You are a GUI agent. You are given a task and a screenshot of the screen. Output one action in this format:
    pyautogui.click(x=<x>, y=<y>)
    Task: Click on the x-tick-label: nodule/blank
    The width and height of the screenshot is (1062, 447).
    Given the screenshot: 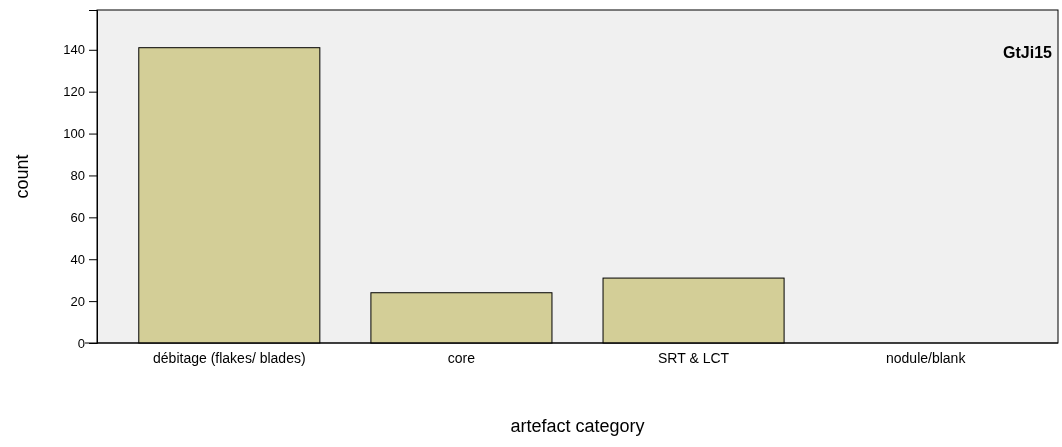 What is the action you would take?
    pyautogui.click(x=926, y=357)
    